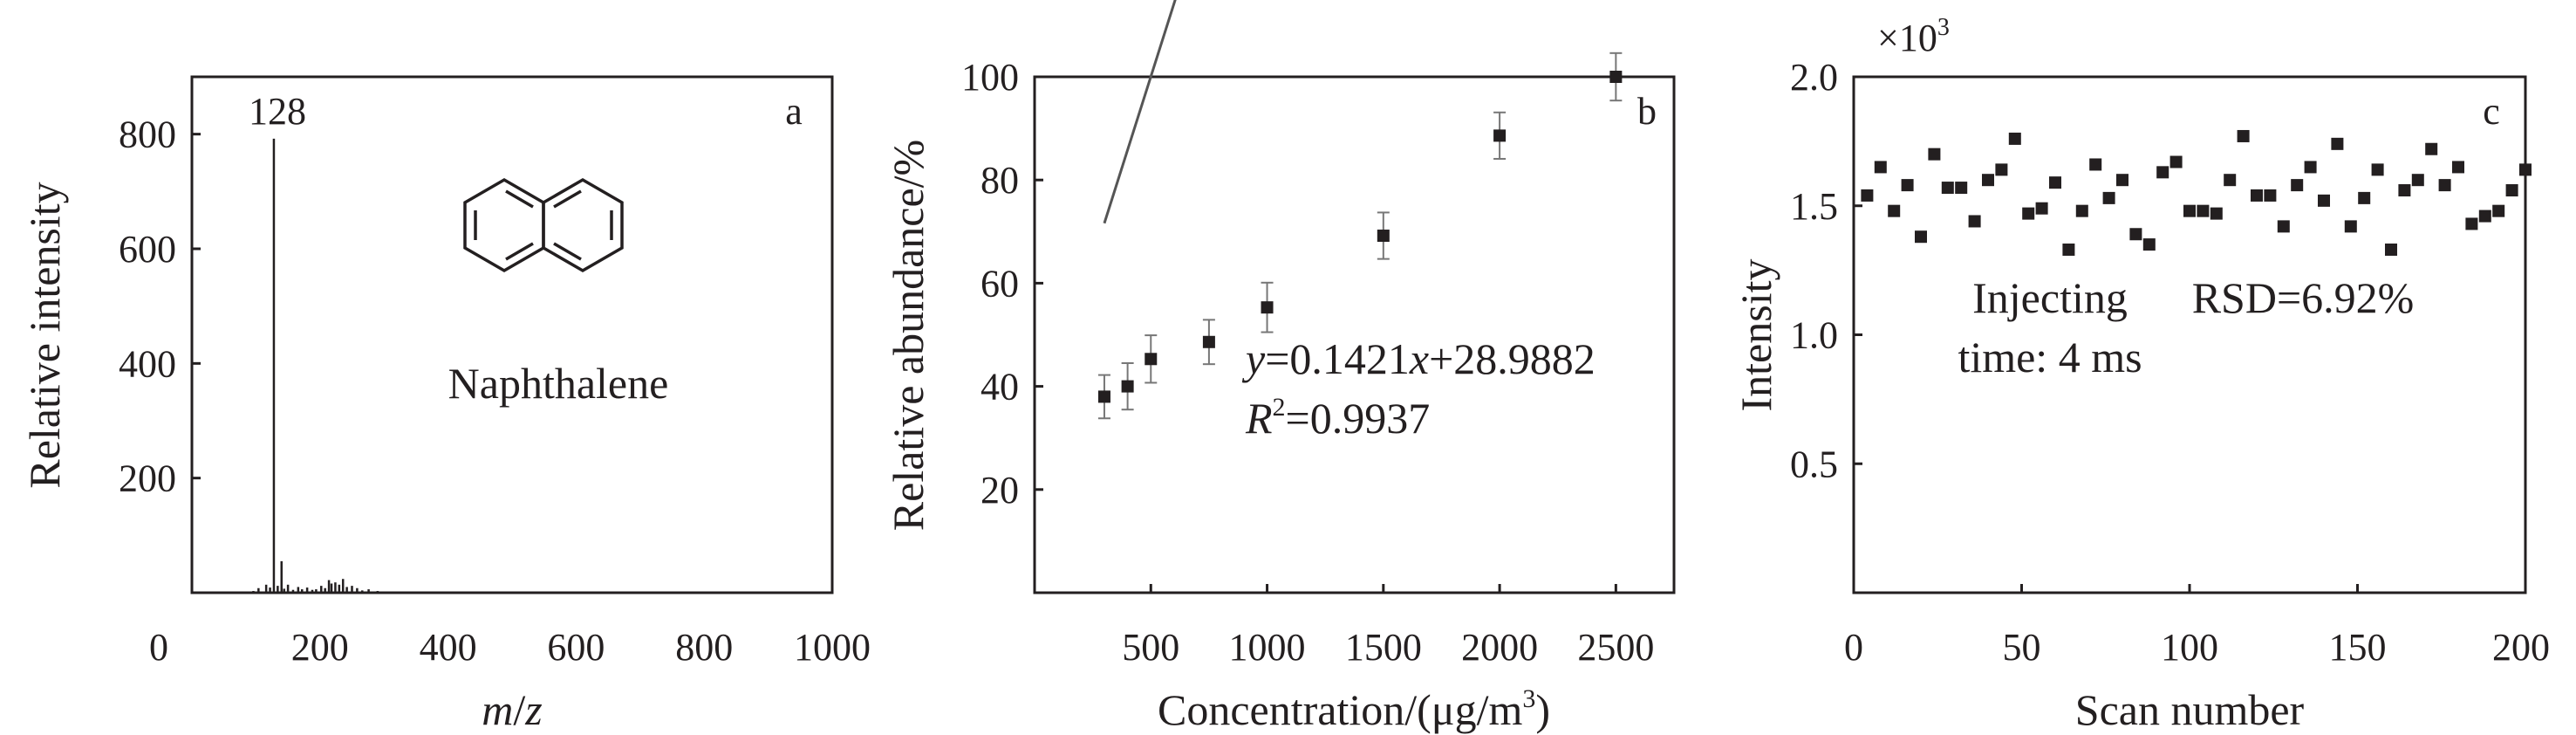  Describe the element at coordinates (44, 335) in the screenshot. I see `y-axis-label-a: Relative intensity` at that location.